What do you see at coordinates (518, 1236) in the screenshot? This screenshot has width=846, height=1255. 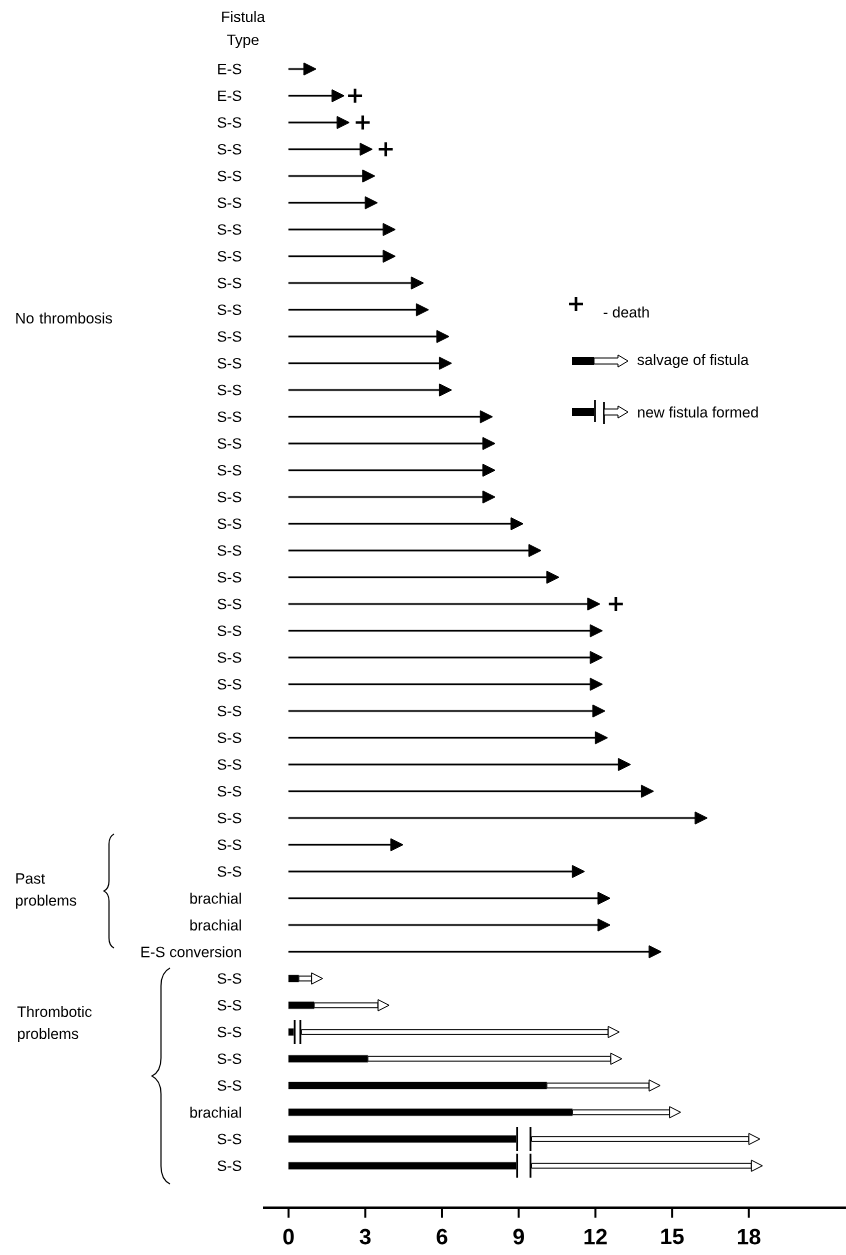 I see `x-tick-label: 9` at bounding box center [518, 1236].